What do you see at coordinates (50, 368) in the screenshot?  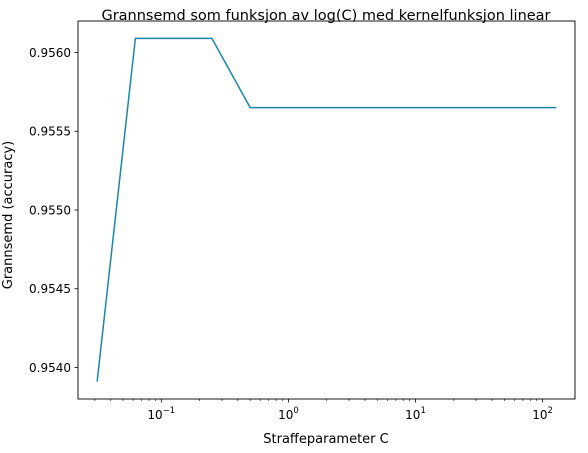 I see `y-tick-label: 0.9540` at bounding box center [50, 368].